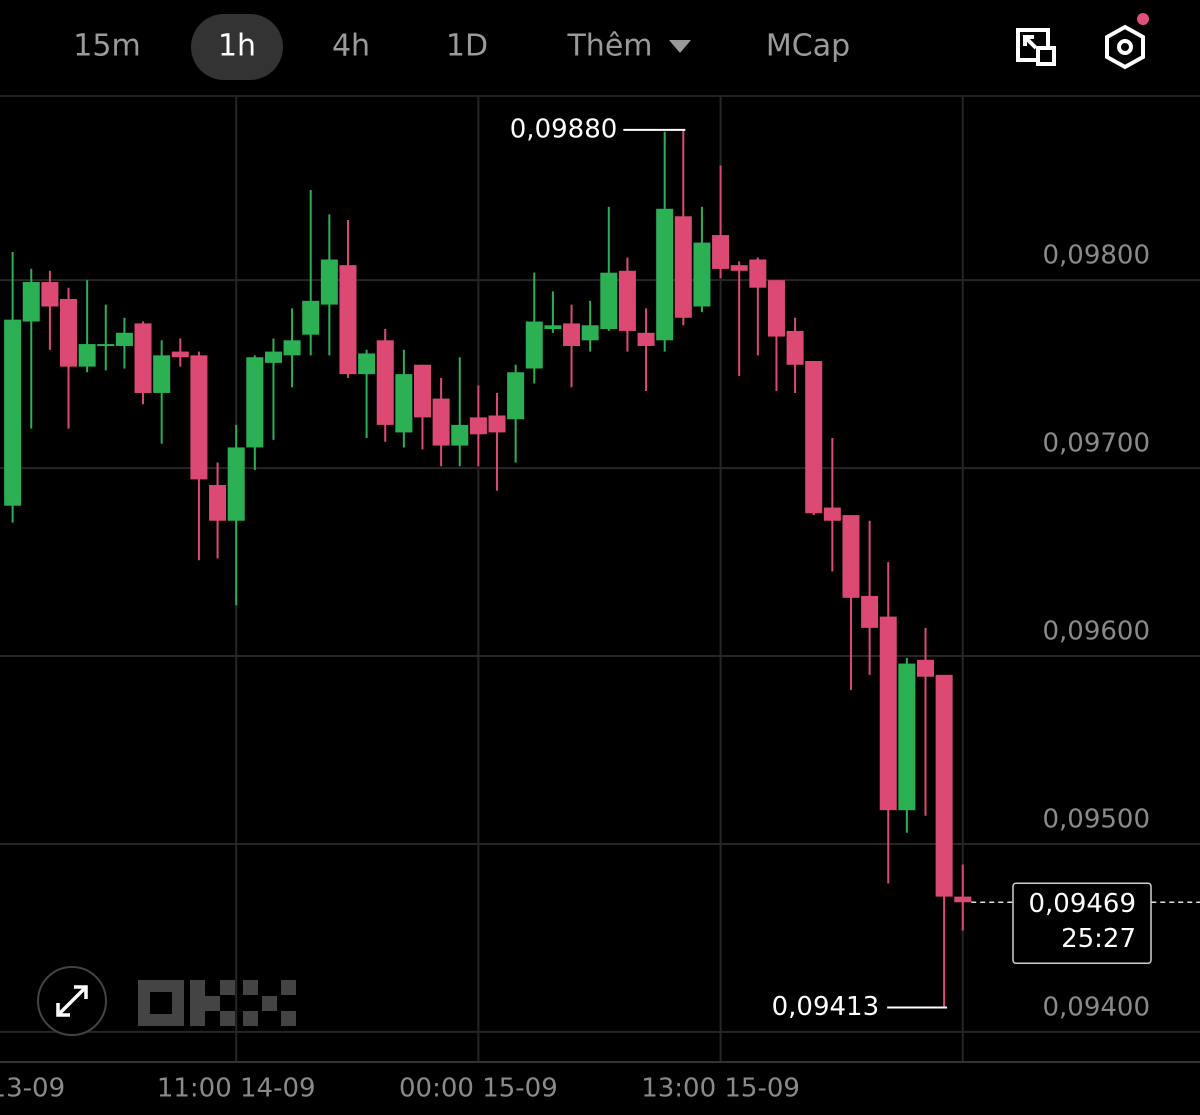 The width and height of the screenshot is (1200, 1115). I want to click on layout-icon, so click(1036, 47).